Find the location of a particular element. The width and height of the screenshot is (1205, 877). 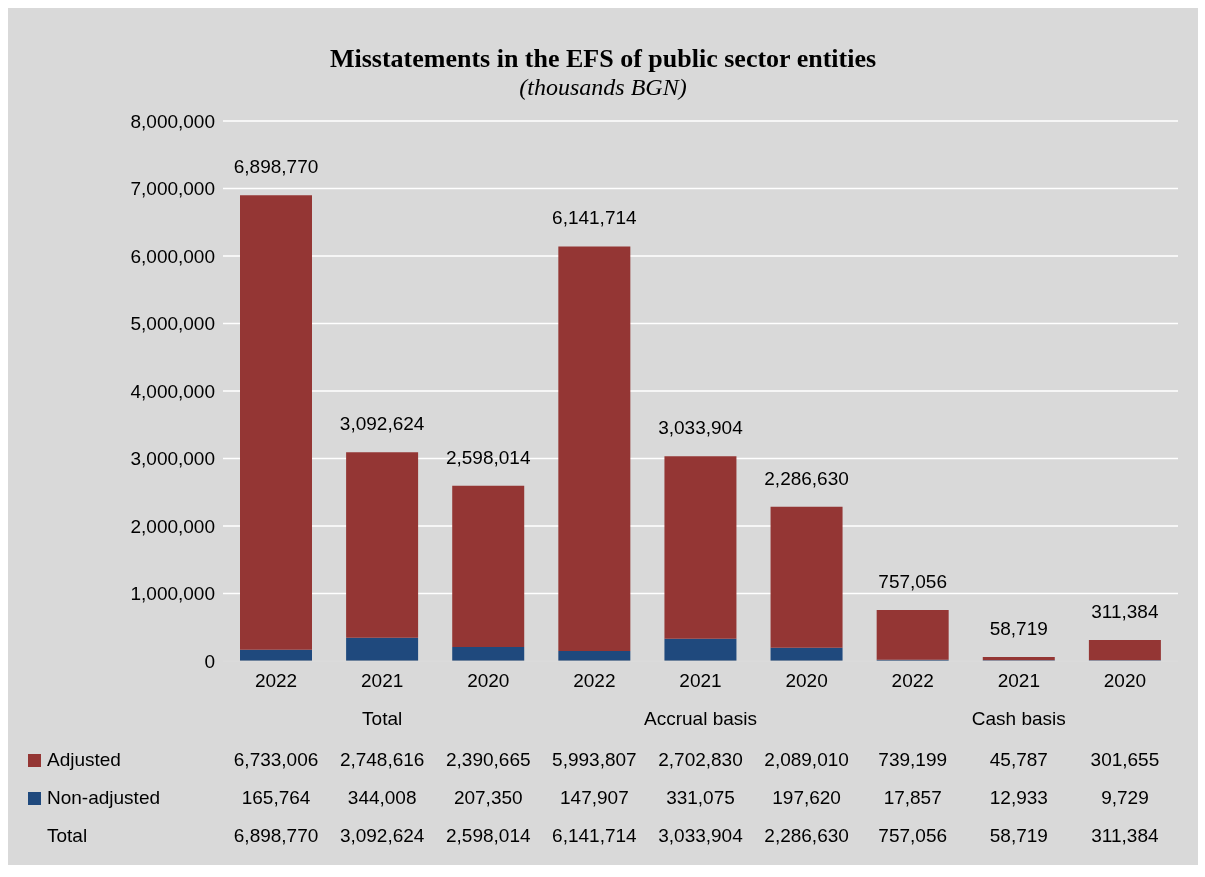

data-label: 344,008 is located at coordinates (382, 798).